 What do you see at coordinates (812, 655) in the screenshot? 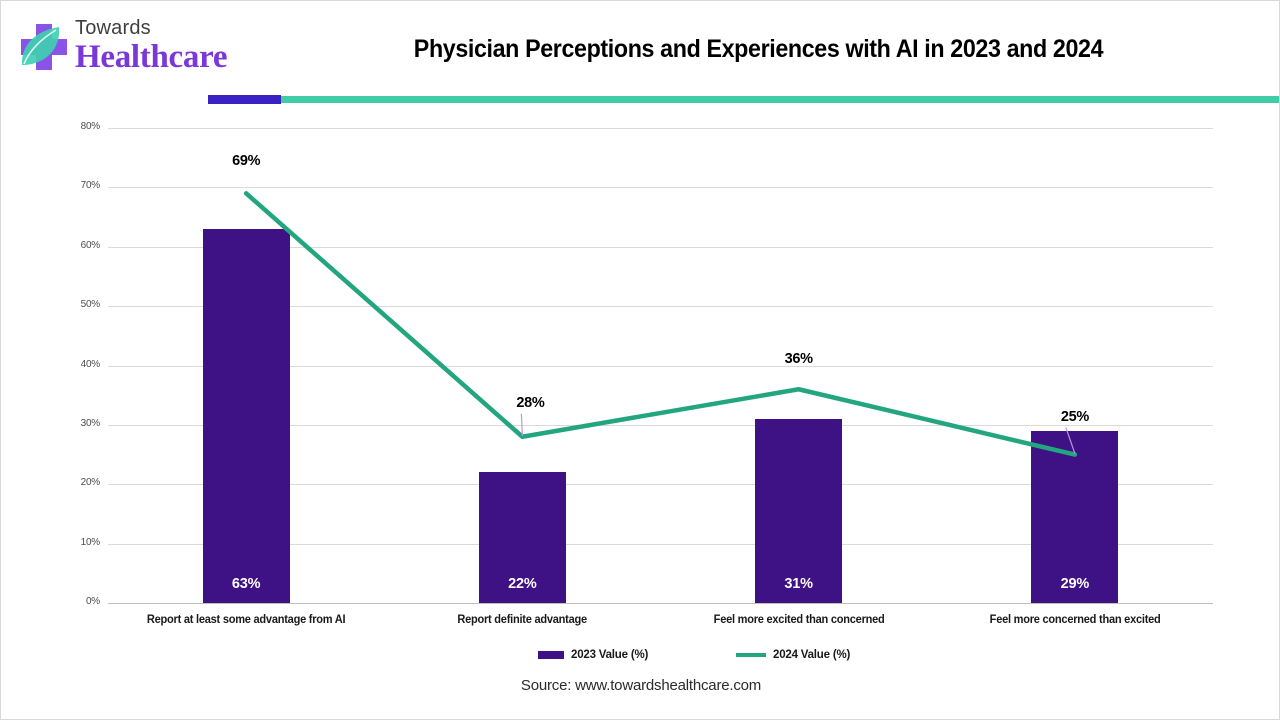
I see `legend-label: 2024 Value (%)` at bounding box center [812, 655].